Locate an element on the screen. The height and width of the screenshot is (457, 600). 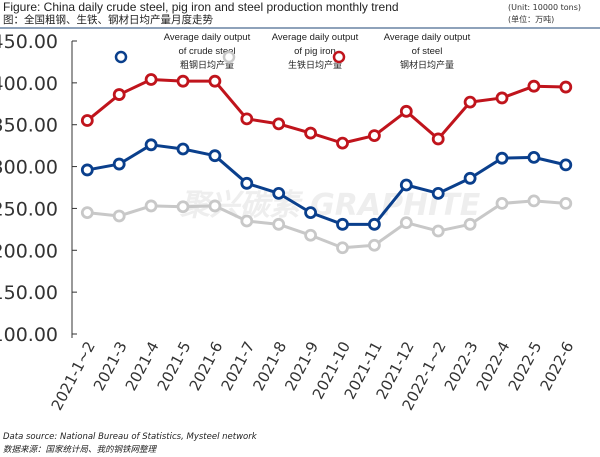
y-tick-label: 350.00 is located at coordinates (29, 126).